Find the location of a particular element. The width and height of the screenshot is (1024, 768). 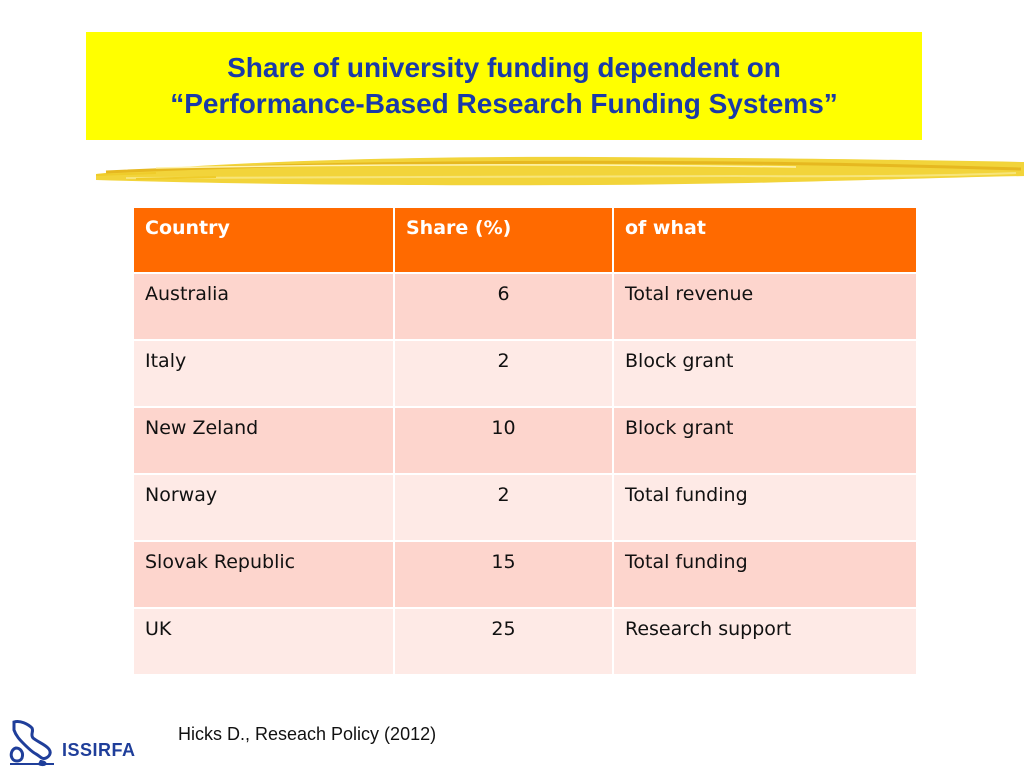

table-header-row: Country Share (%) of what is located at coordinates (525, 240).